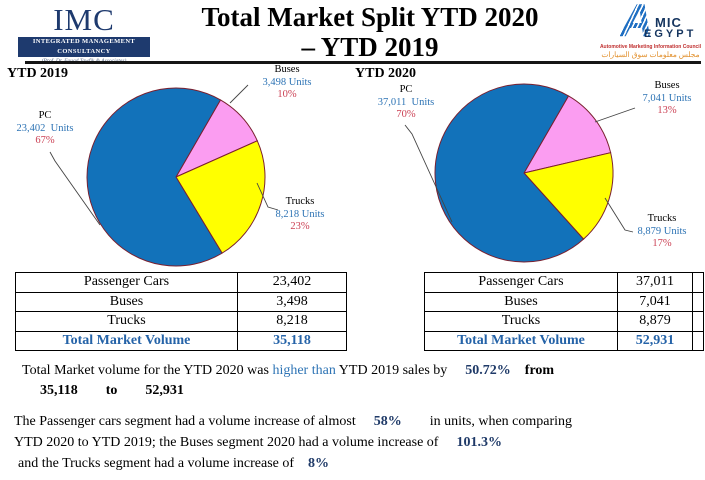  Describe the element at coordinates (164, 390) in the screenshot. I see `summary-value-ytd2020-total: 52,931` at that location.